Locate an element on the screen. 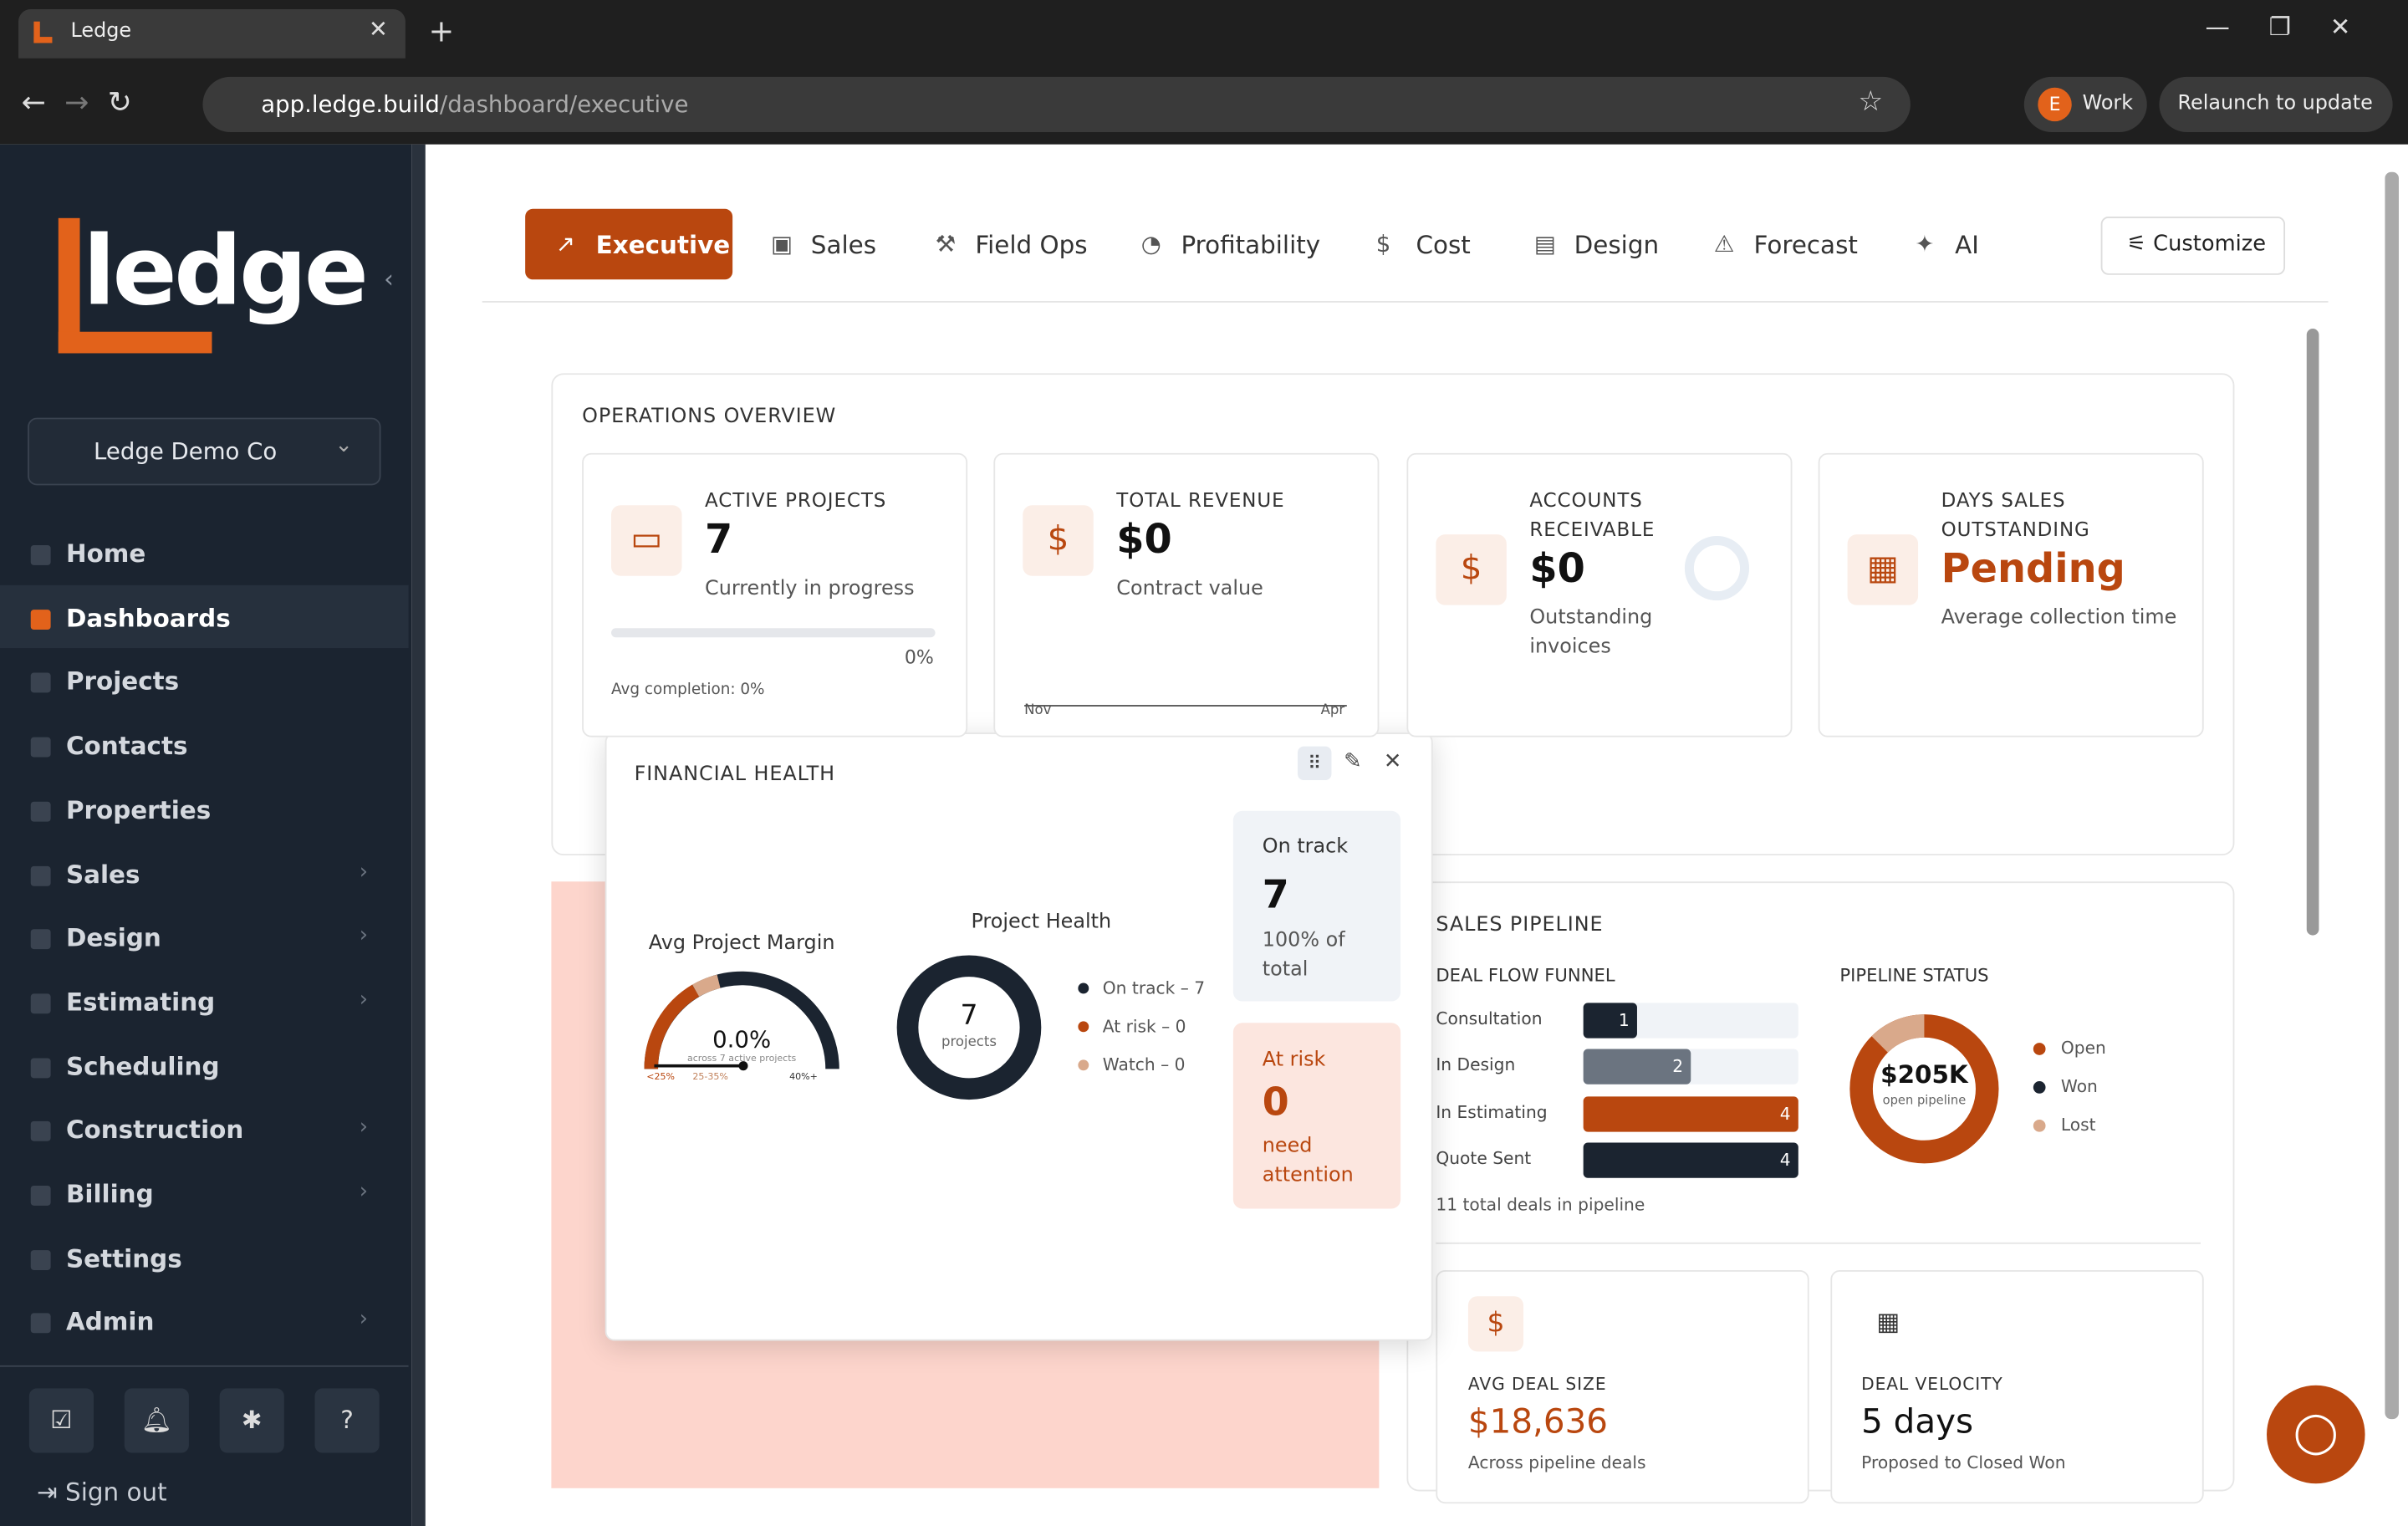 Image resolution: width=2408 pixels, height=1526 pixels. tile-value: 0 is located at coordinates (1276, 1102).